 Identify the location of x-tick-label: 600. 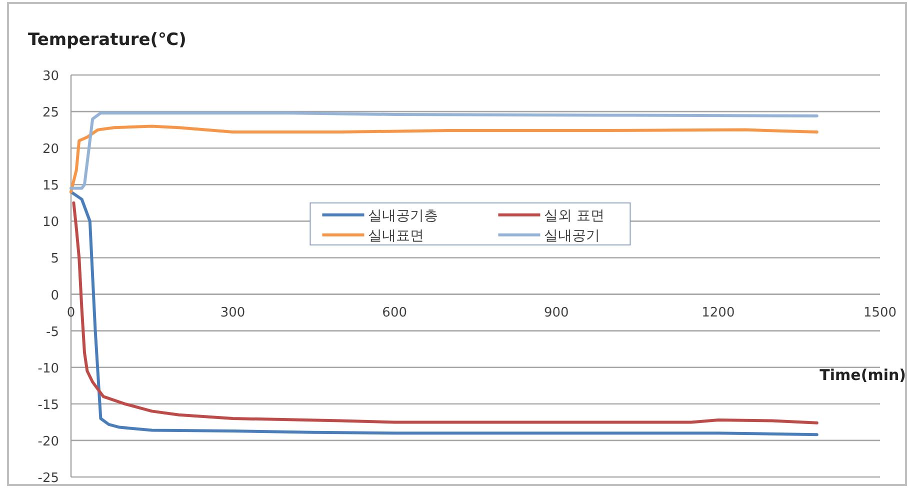
(395, 312).